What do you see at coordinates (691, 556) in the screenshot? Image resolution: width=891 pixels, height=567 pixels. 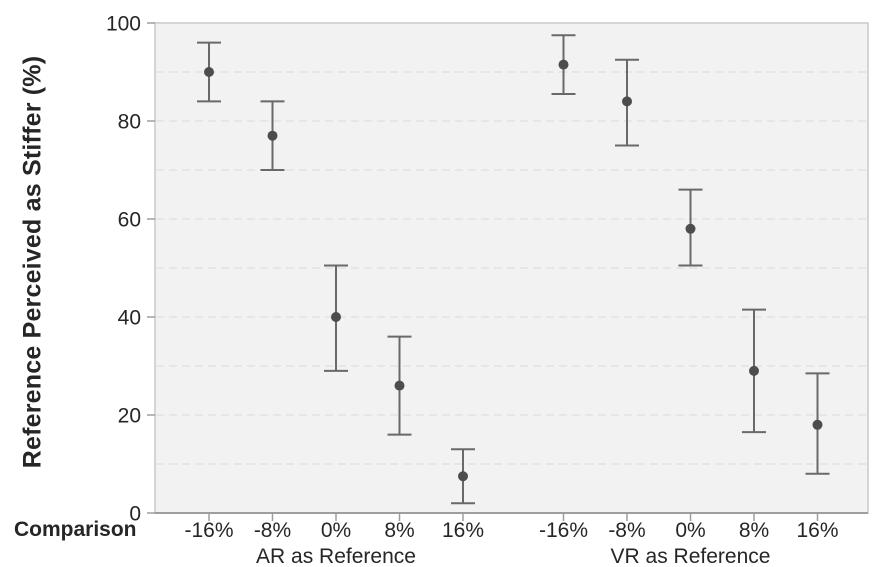 I see `group-label: VR as Reference` at bounding box center [691, 556].